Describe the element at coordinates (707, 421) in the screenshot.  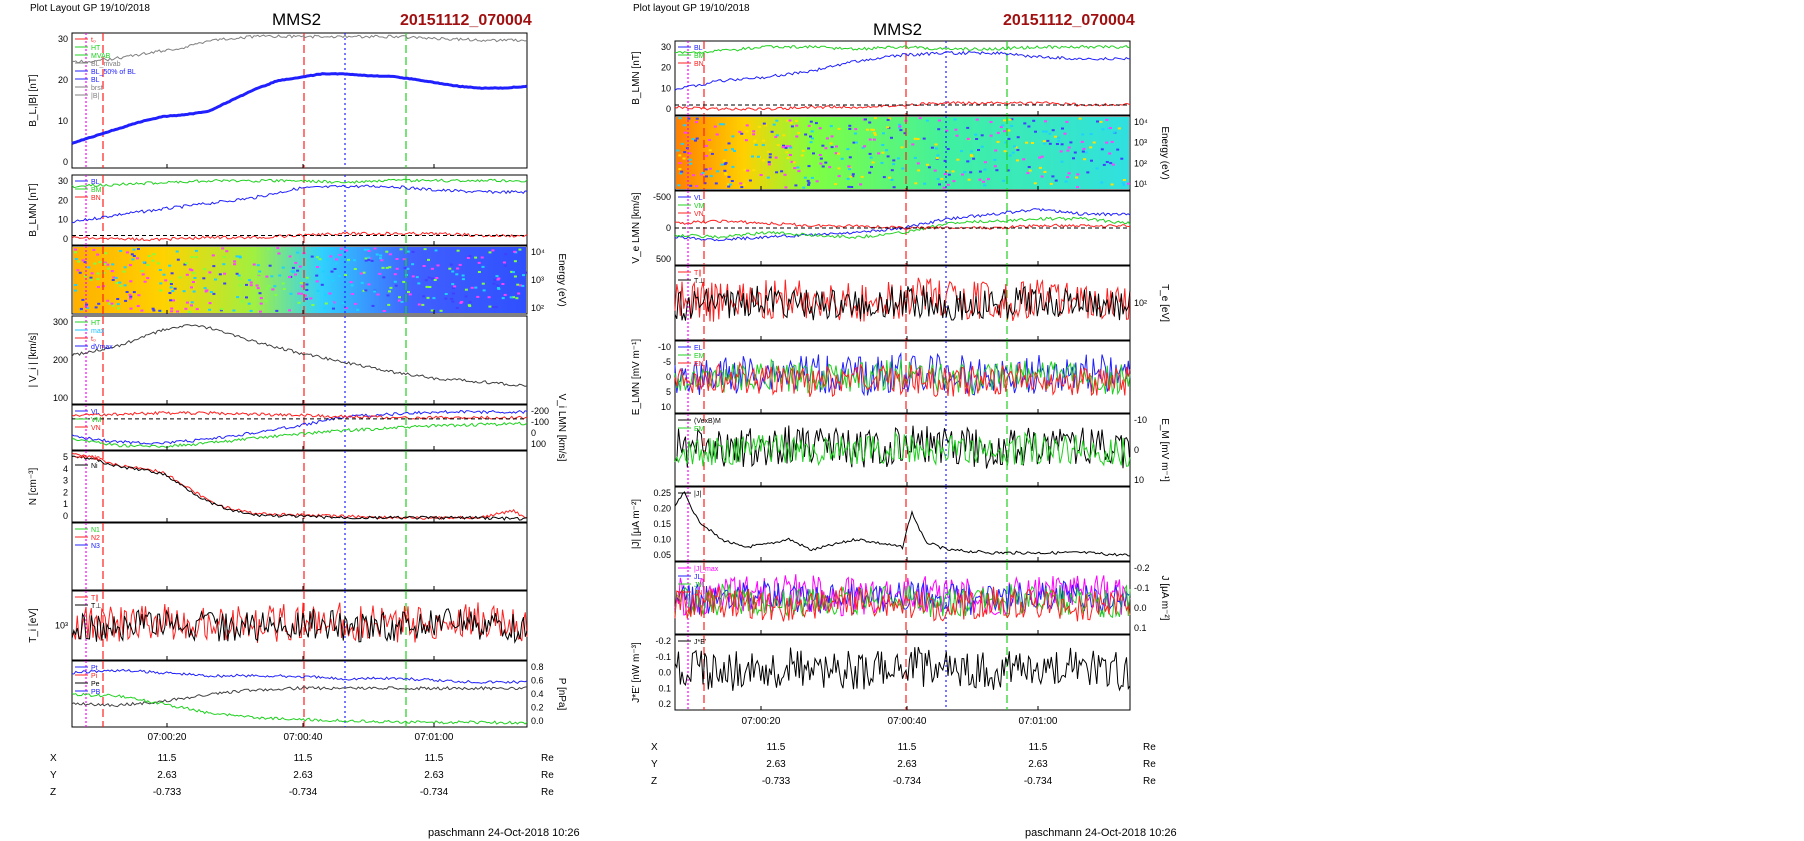
I see `legend-entry: (VexB)M` at that location.